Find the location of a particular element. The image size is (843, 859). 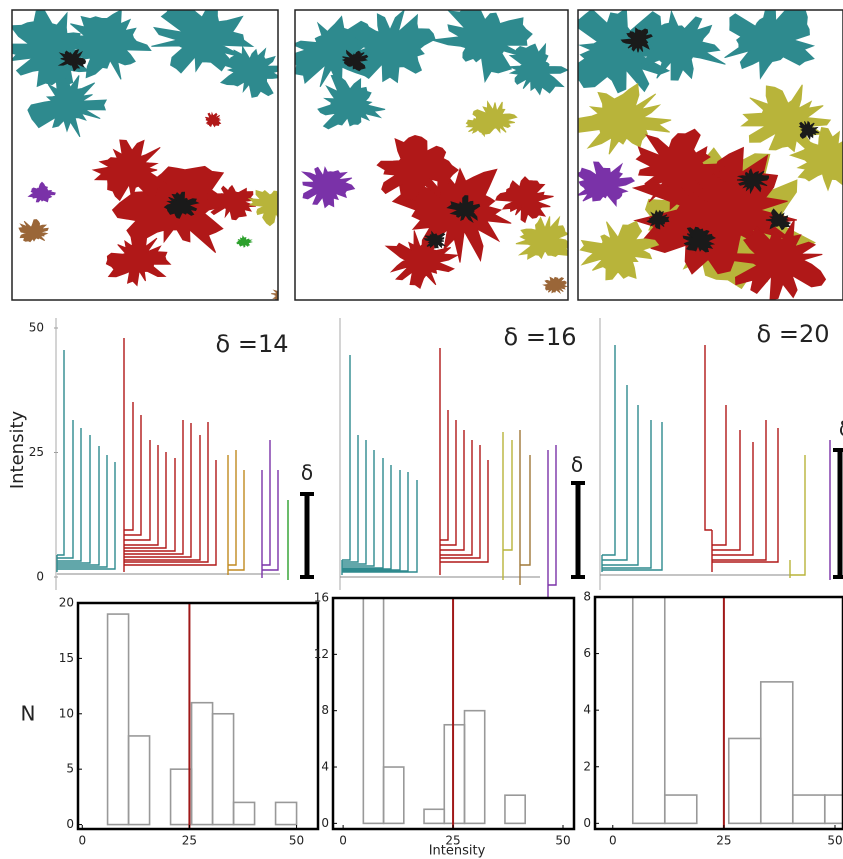

y-tick-label: 15 is located at coordinates (66, 658).